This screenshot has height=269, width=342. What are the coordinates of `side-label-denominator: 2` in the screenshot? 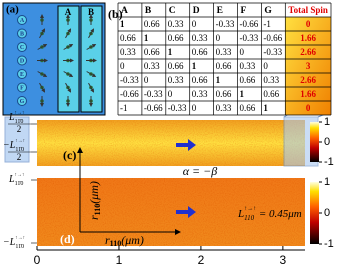 It's located at (19, 129).